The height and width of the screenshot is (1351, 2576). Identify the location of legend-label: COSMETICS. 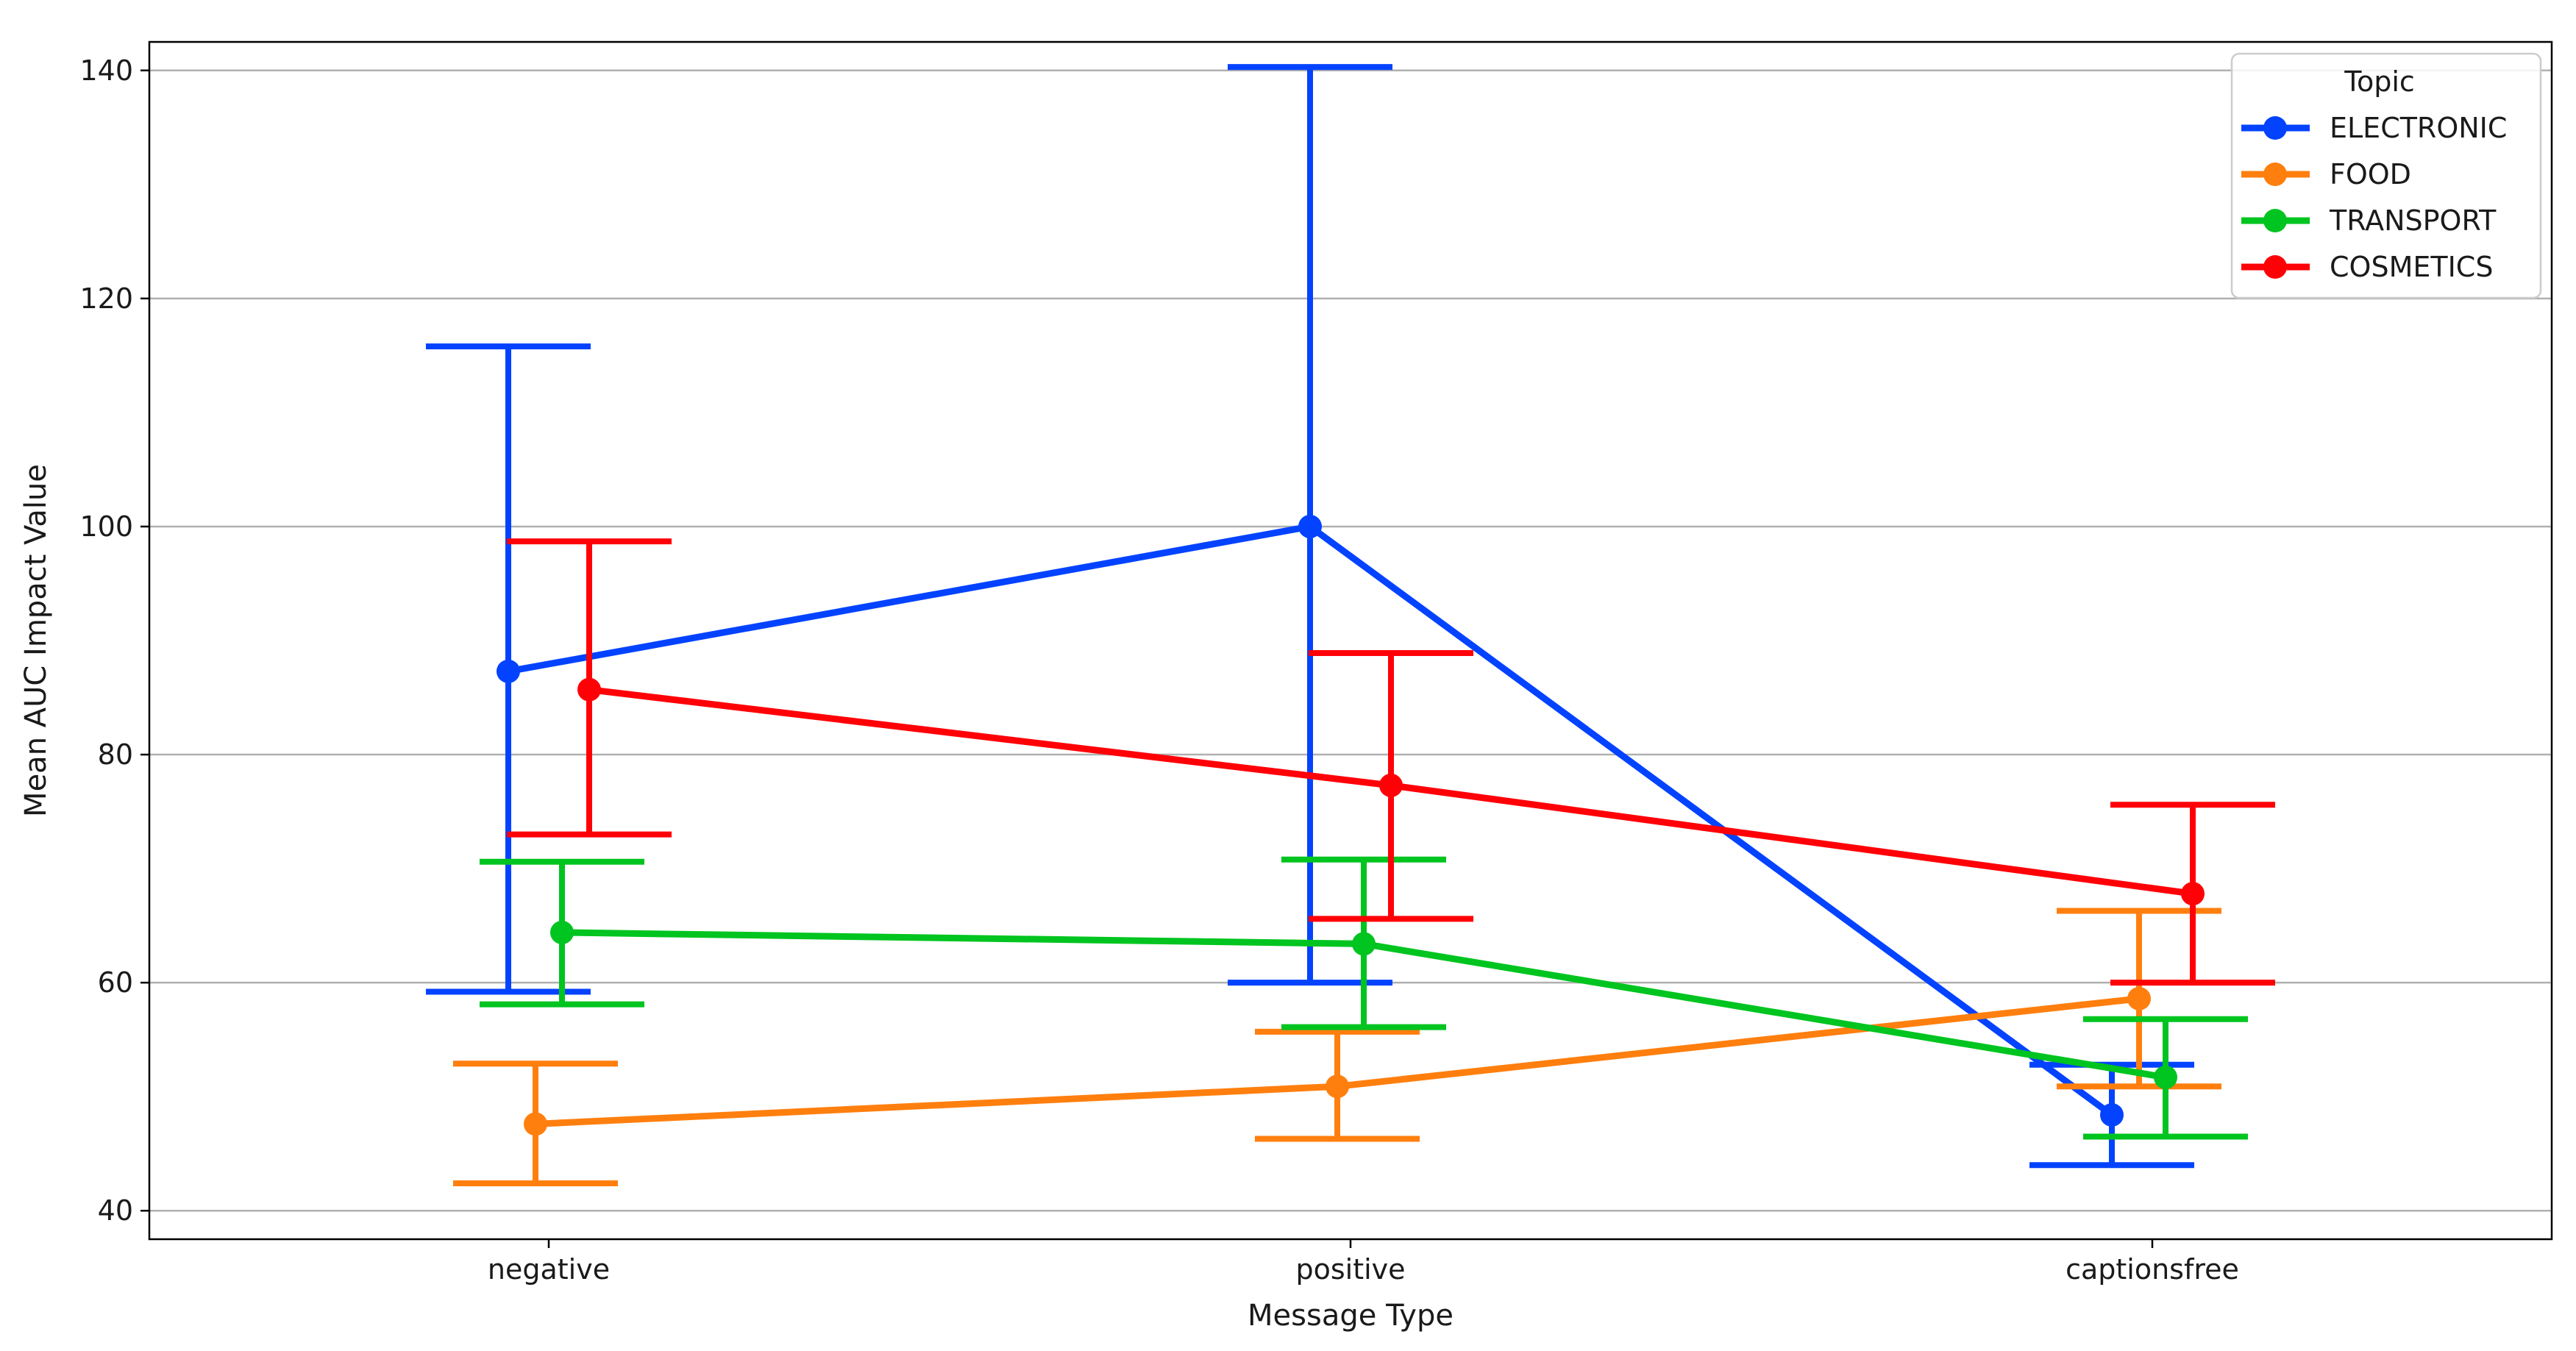
(2411, 267).